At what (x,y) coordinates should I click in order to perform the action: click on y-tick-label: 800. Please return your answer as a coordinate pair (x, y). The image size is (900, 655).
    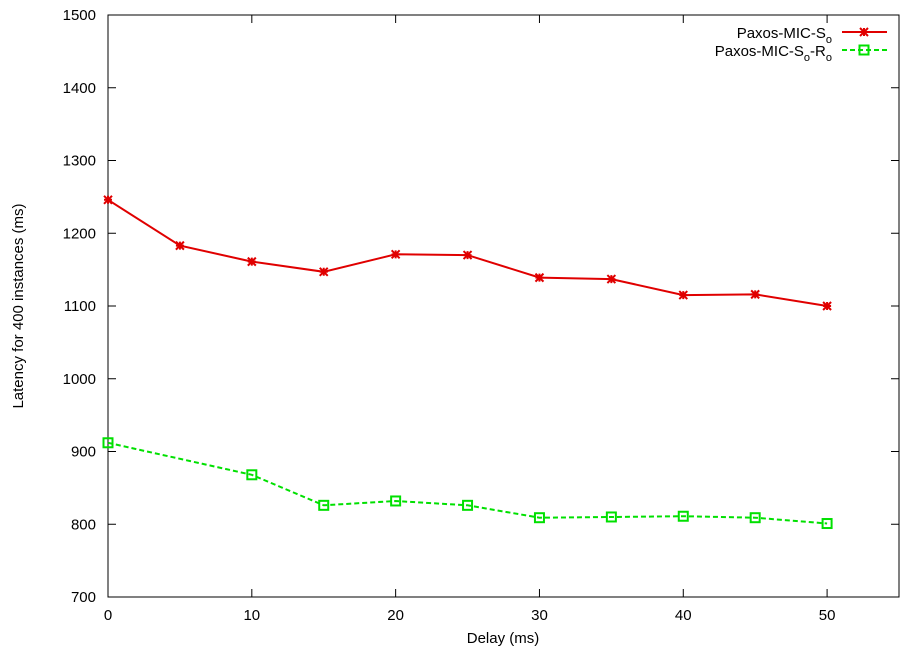
    Looking at the image, I should click on (83, 524).